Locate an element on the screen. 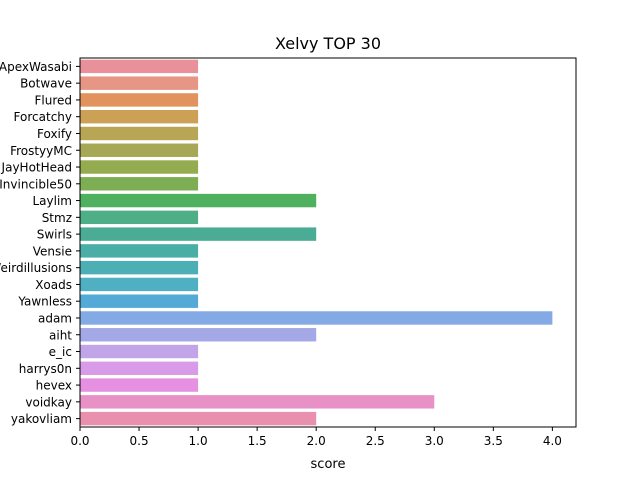 This screenshot has width=640, height=484. y-tick-label: Weirdillusions is located at coordinates (36, 268).